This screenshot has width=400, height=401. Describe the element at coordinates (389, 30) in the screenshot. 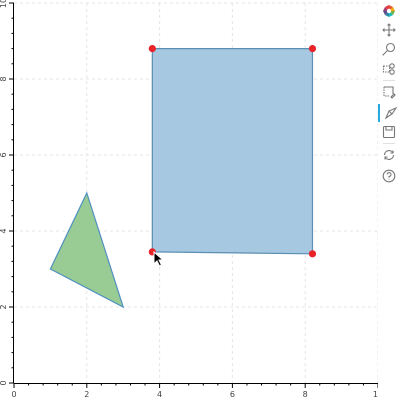

I see `pan-tool-icon` at that location.